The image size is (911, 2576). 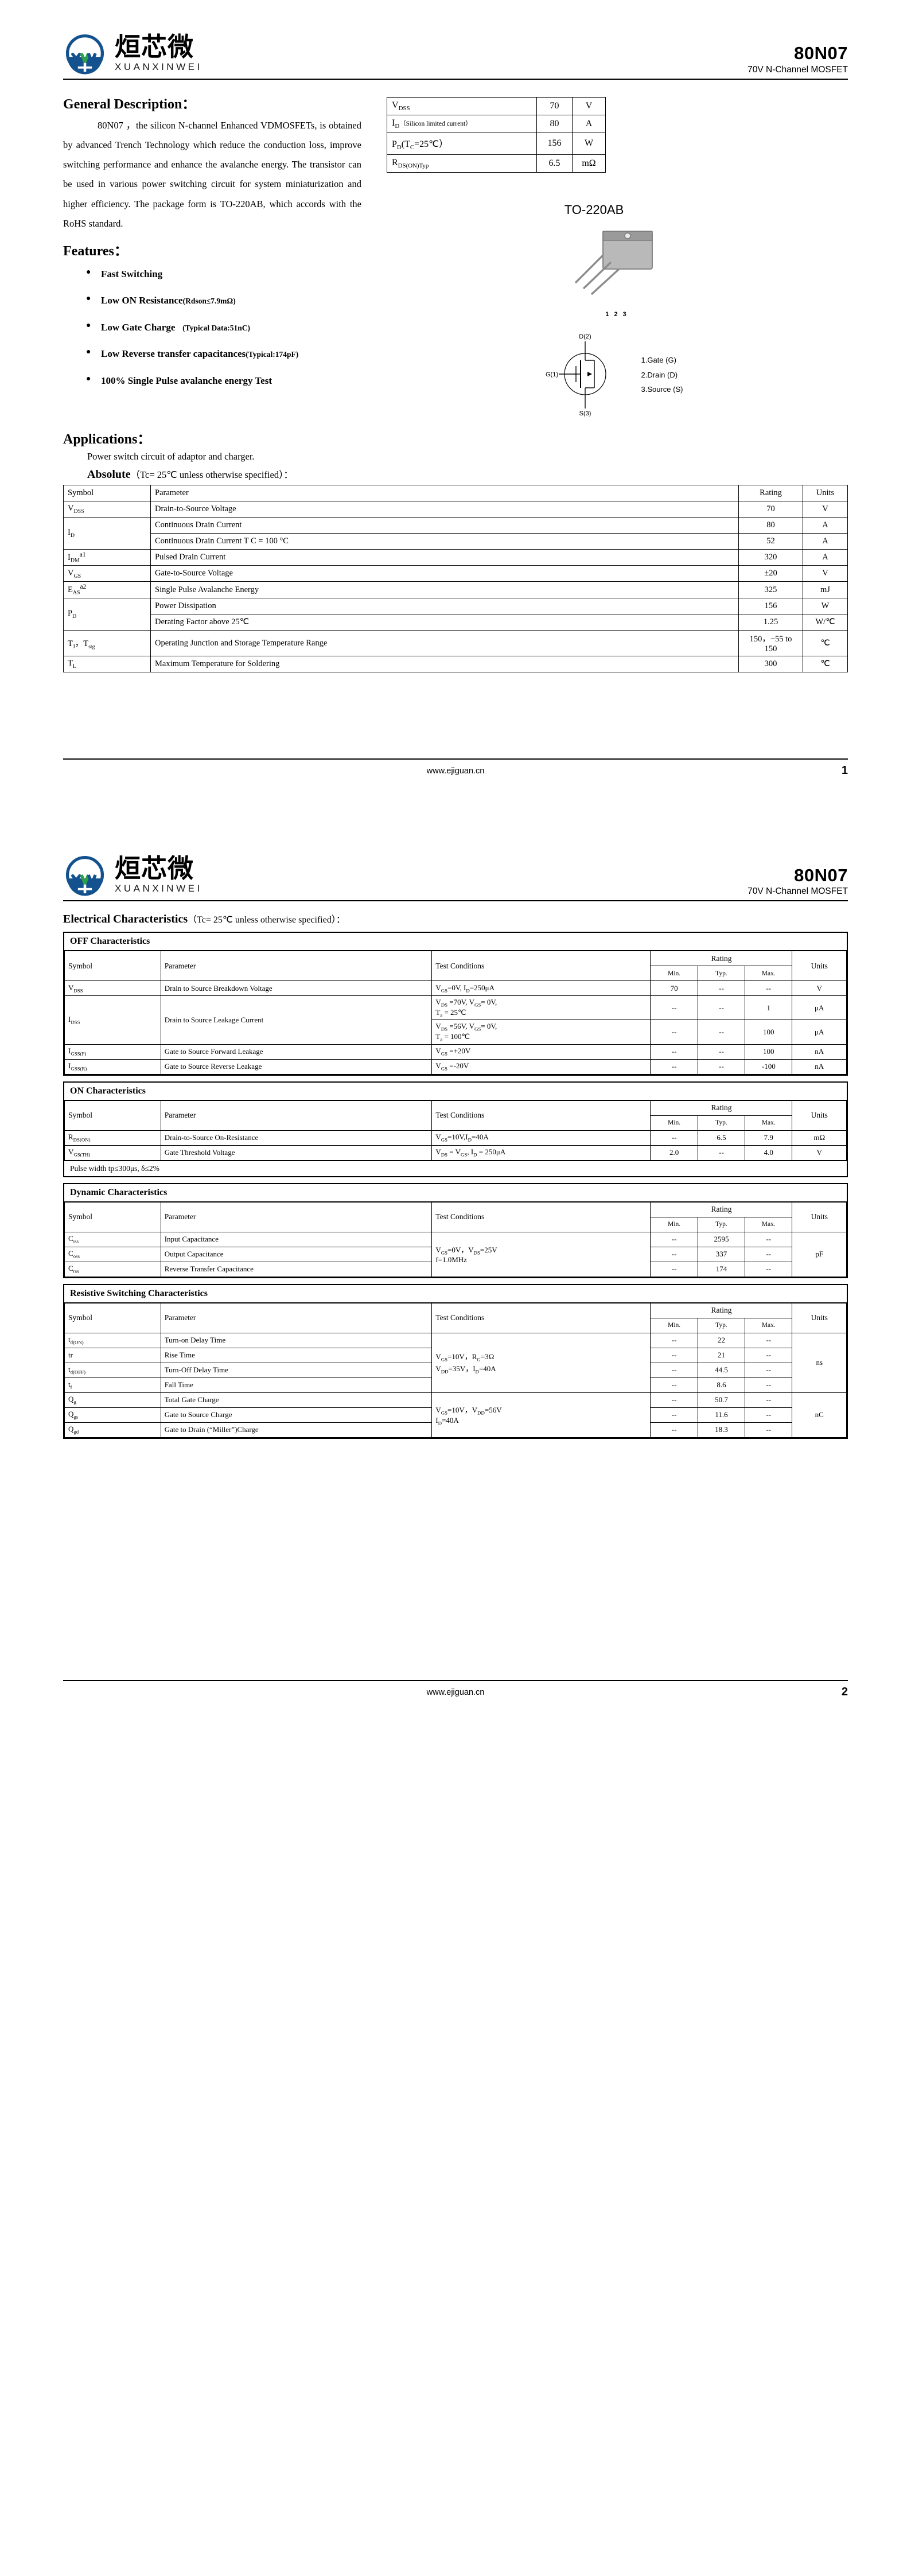 I want to click on row-conditions: VGS=0V, ID=250μA, so click(x=541, y=988).